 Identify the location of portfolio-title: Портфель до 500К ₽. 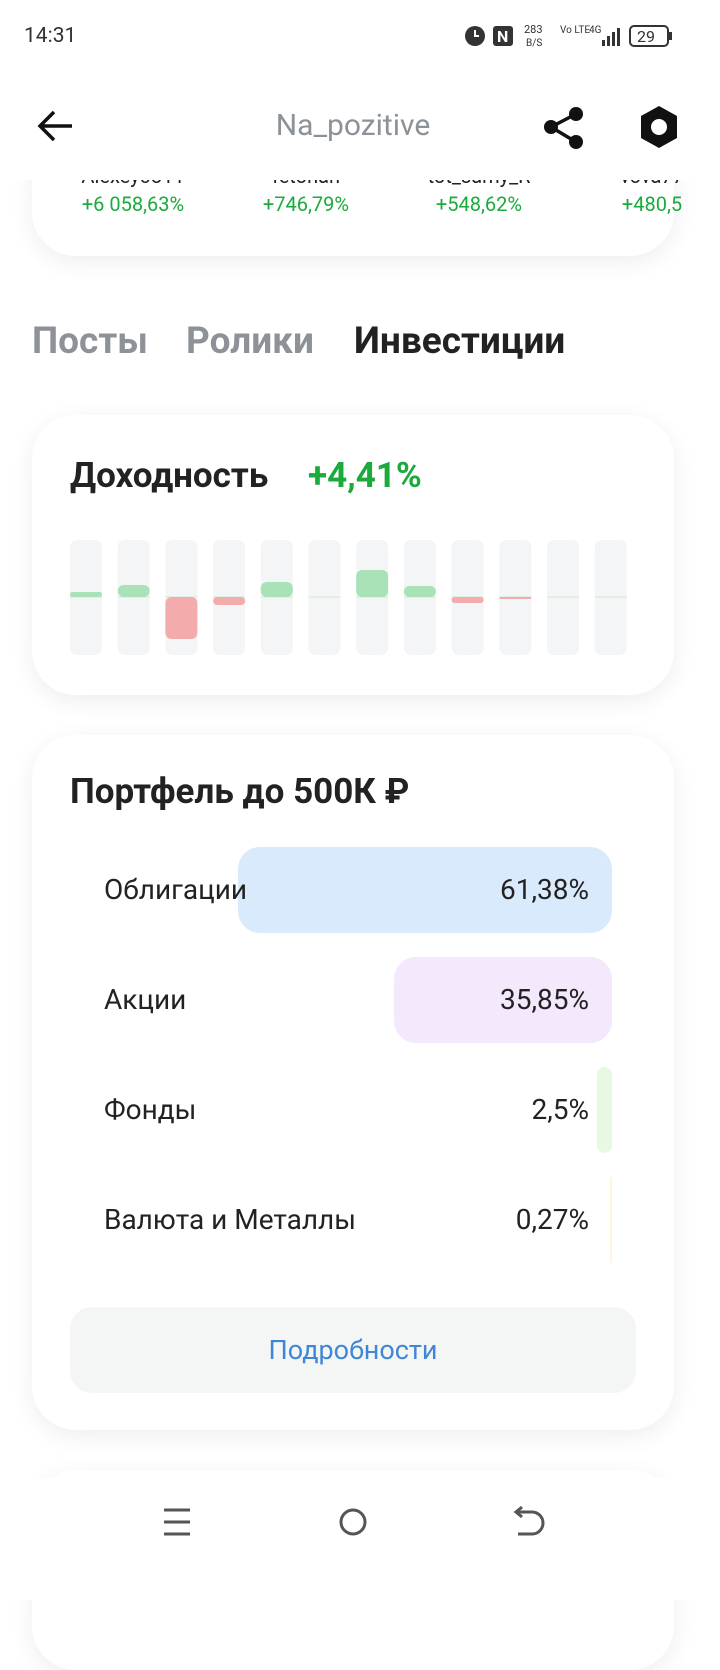
(240, 791).